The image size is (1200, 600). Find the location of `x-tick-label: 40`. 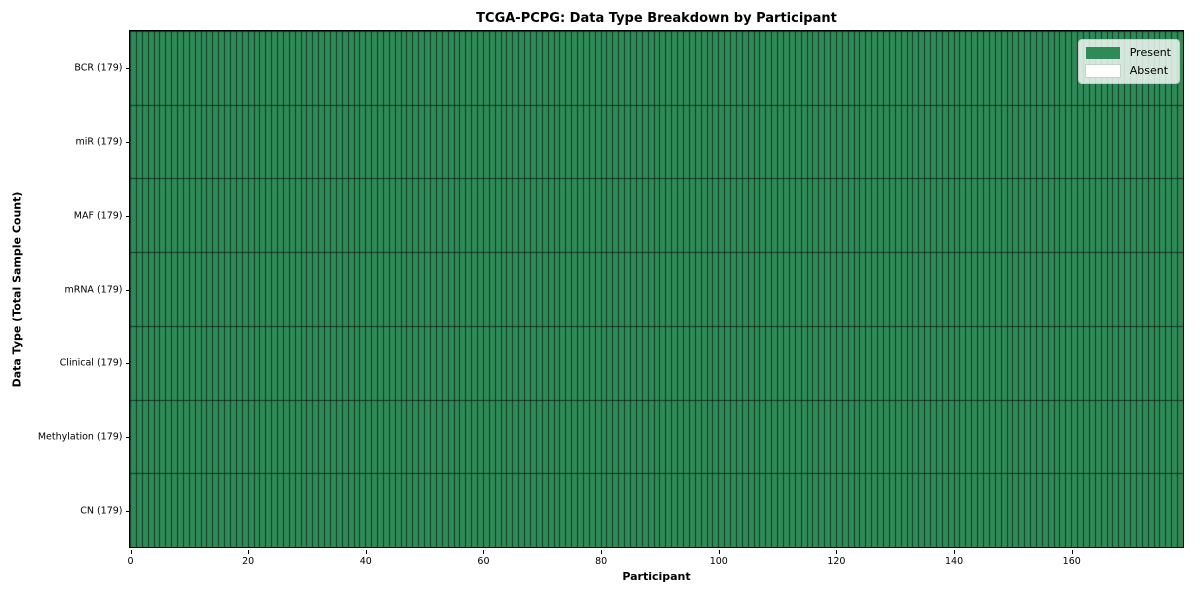

x-tick-label: 40 is located at coordinates (365, 561).